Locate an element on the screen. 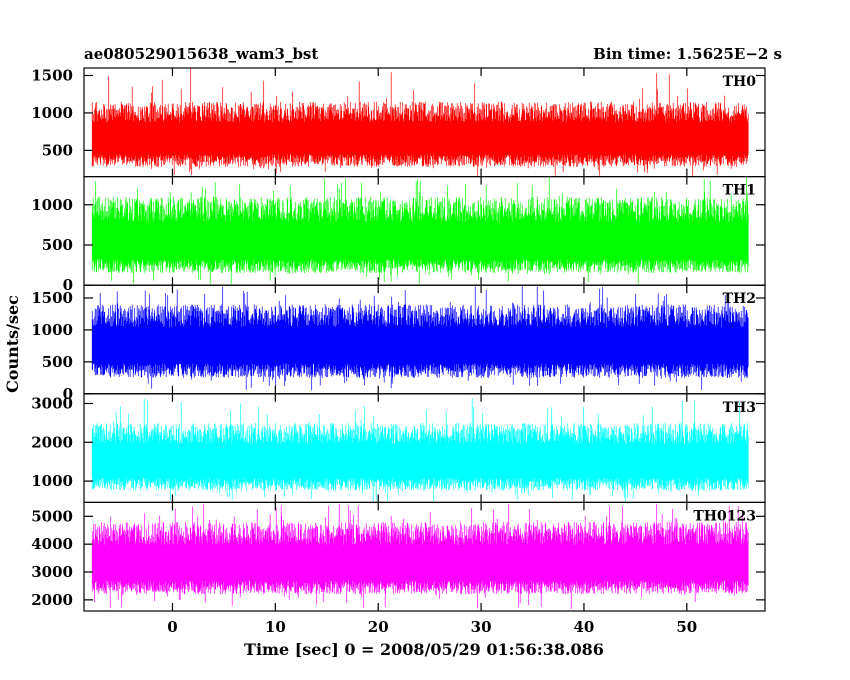  panel-th3: 1000 2000 3000 TH3 is located at coordinates (398, 448).